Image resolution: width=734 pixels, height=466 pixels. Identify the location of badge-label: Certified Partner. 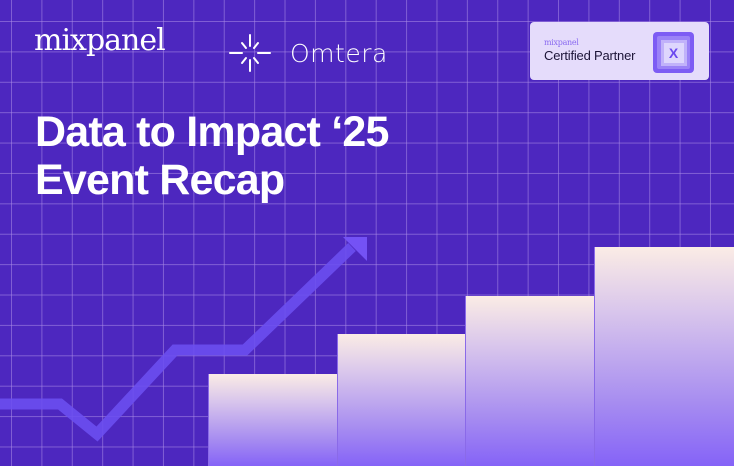
(590, 55).